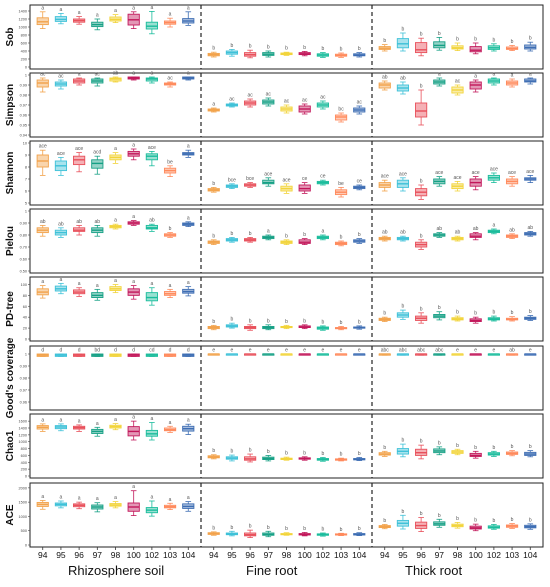 The height and width of the screenshot is (587, 550). I want to click on significance-letter: be, so click(170, 162).